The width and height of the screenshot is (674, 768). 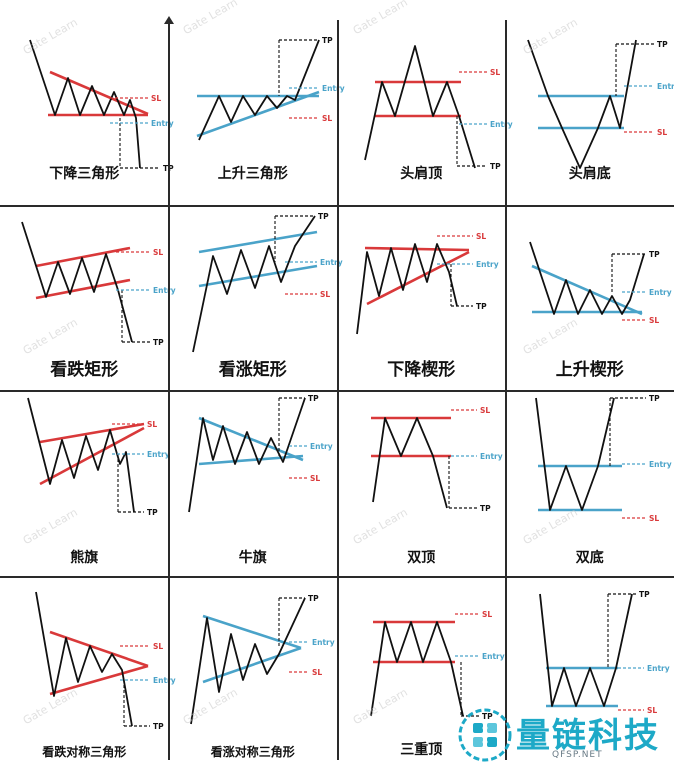 I want to click on axis-arrow-icon, so click(x=169, y=20).